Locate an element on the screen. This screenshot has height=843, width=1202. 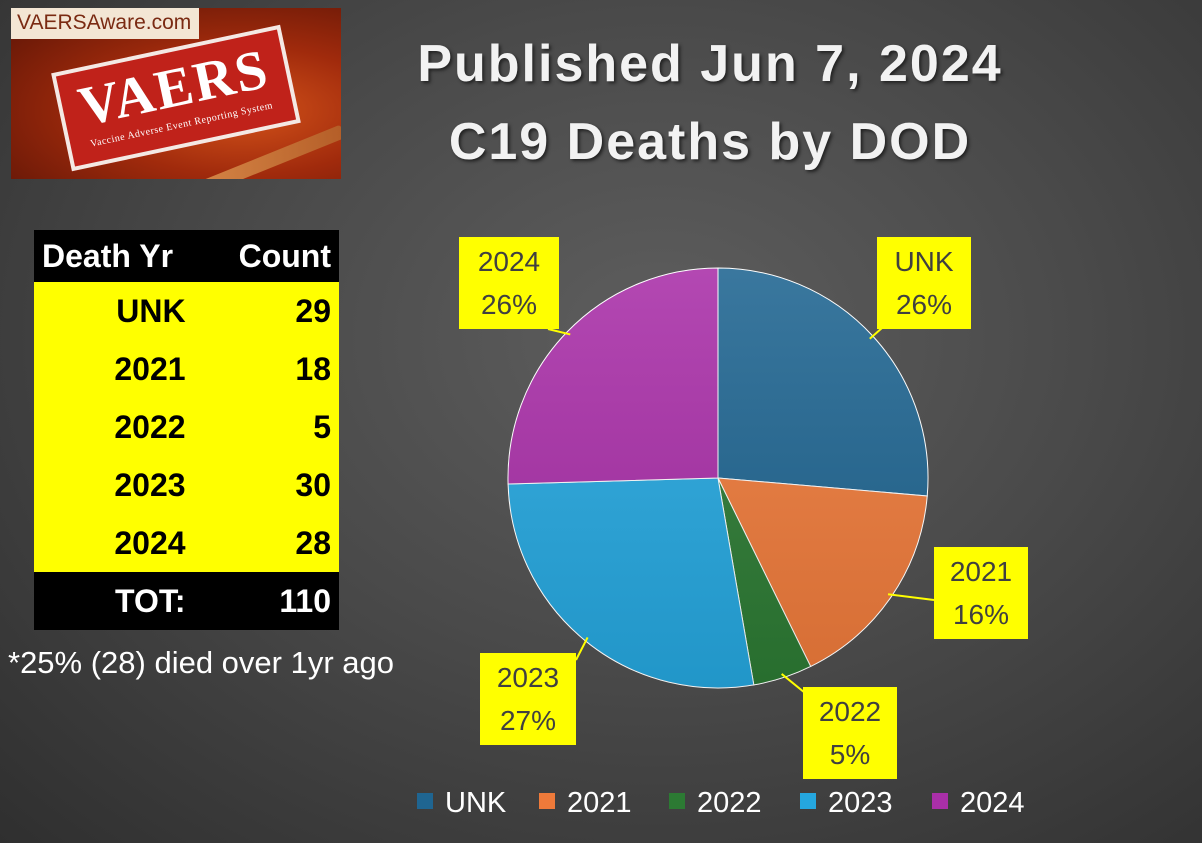
data-label-percent: 16% is located at coordinates (981, 614).